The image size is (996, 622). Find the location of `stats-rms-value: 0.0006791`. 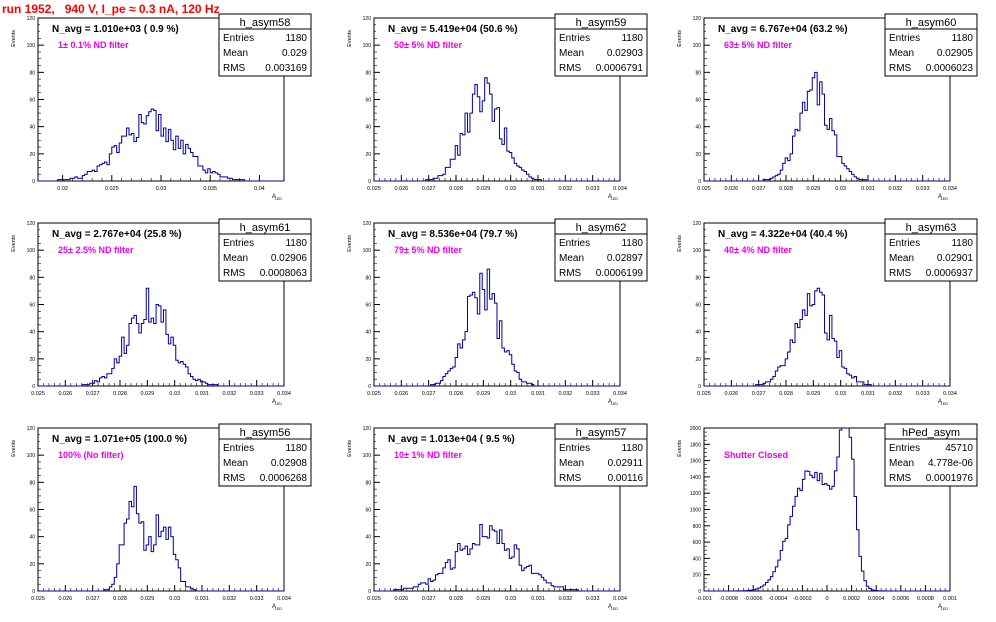

stats-rms-value: 0.0006791 is located at coordinates (620, 68).